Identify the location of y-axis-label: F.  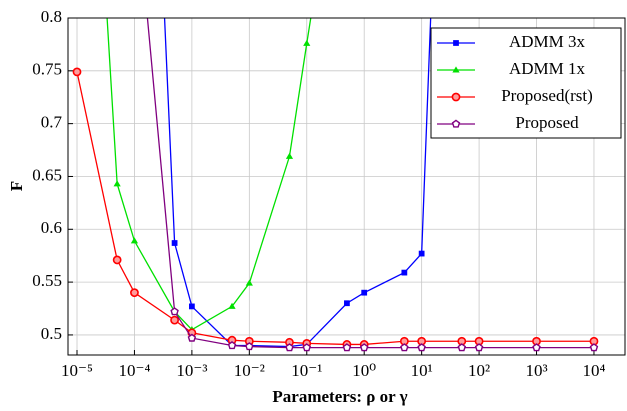
(16, 186).